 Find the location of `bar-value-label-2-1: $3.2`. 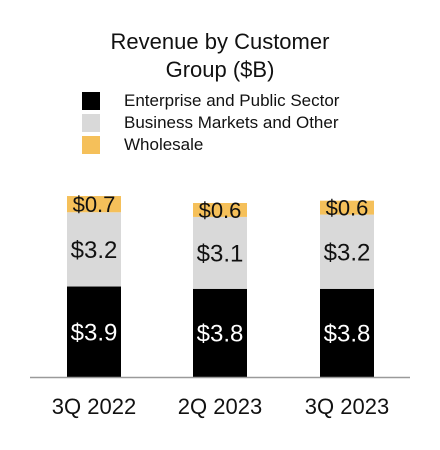

bar-value-label-2-1: $3.2 is located at coordinates (94, 250).